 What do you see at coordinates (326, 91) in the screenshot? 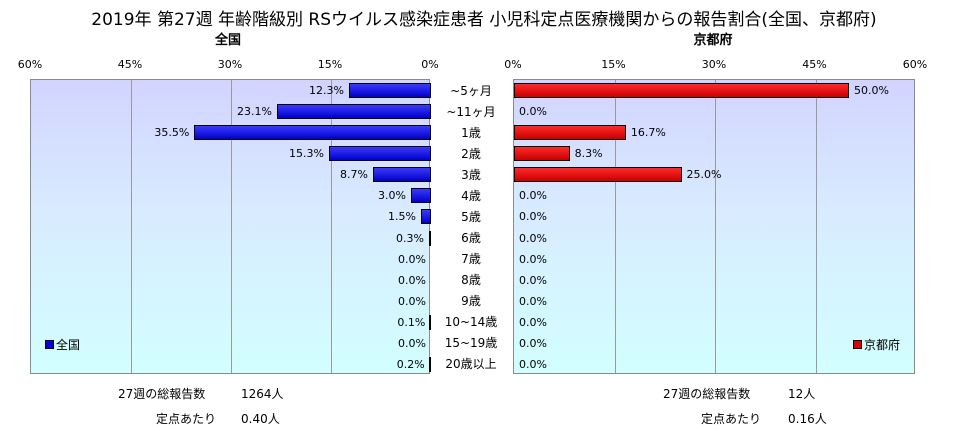
I see `national-data-label: 12.3%` at bounding box center [326, 91].